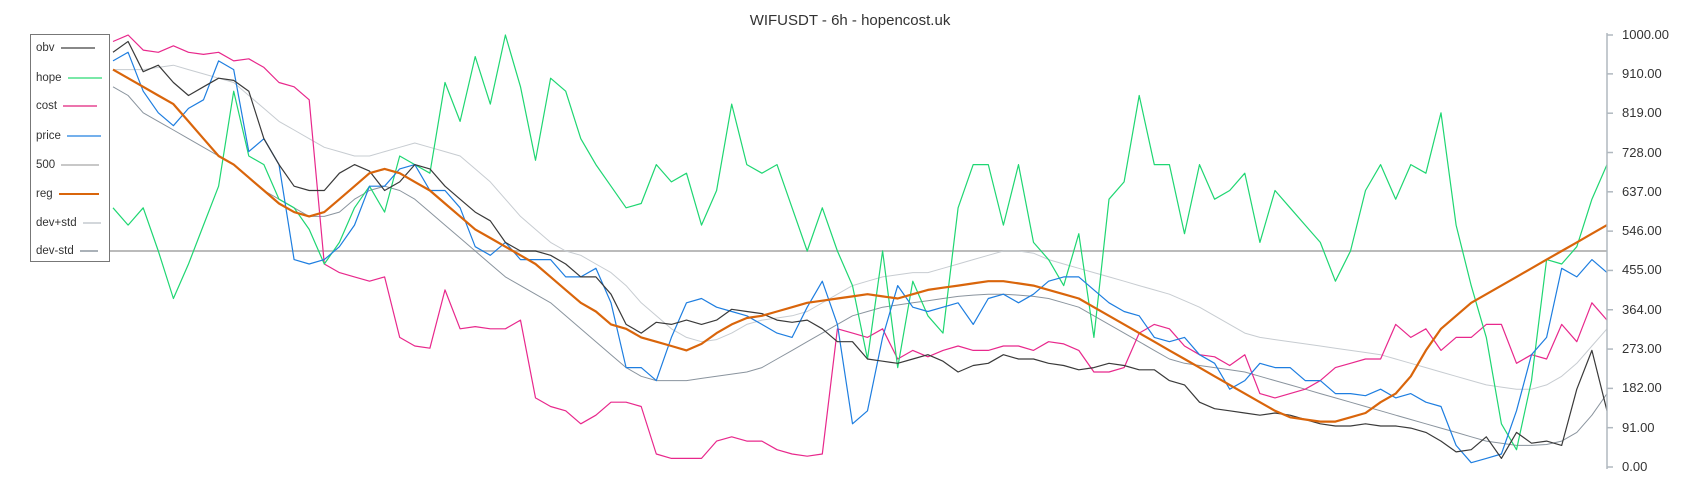 This screenshot has width=1700, height=500. I want to click on legend-label: dev-std, so click(55, 251).